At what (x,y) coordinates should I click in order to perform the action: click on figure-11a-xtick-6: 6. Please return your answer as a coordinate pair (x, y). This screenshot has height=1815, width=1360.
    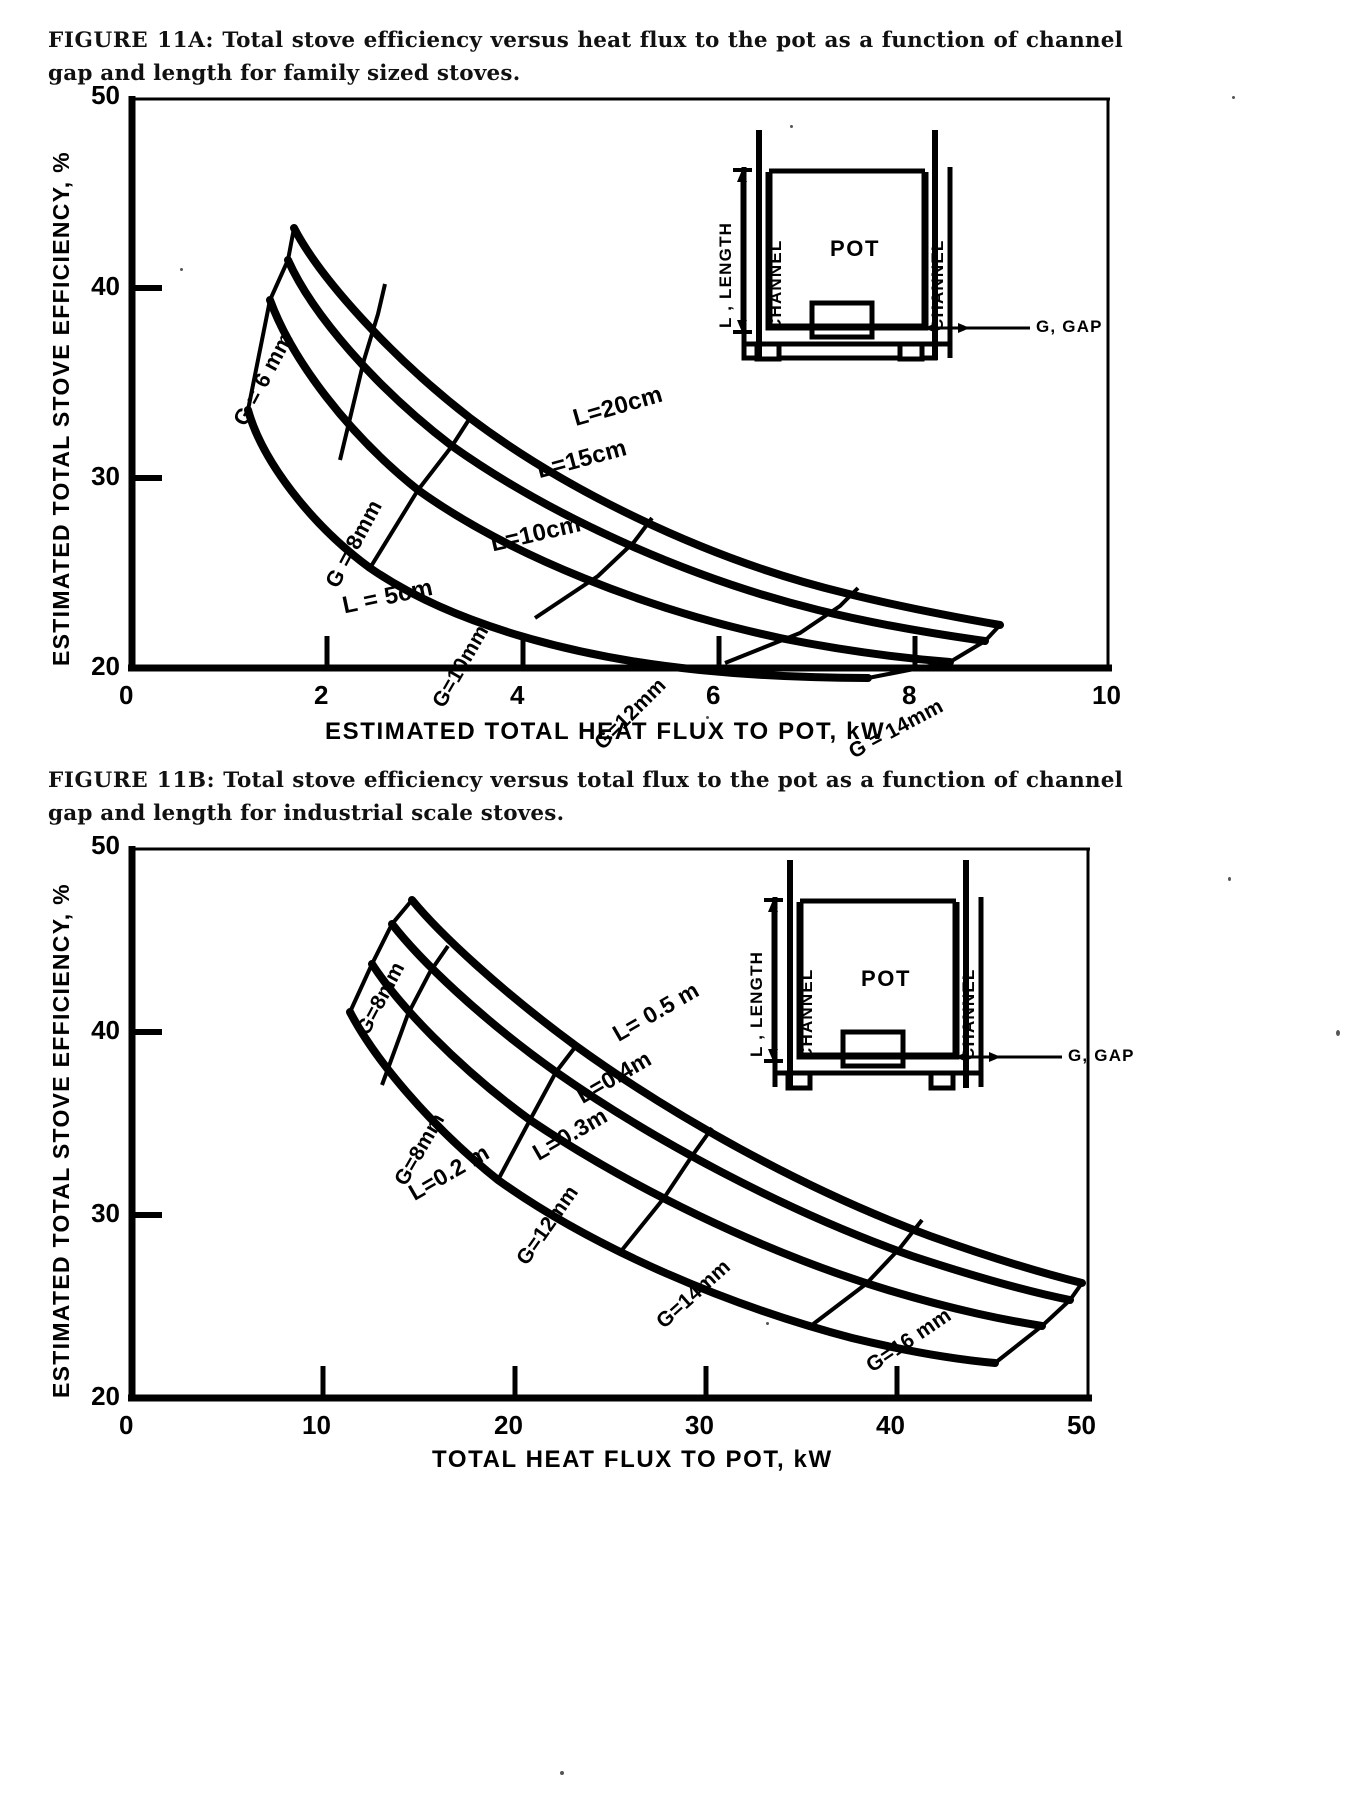
    Looking at the image, I should click on (713, 695).